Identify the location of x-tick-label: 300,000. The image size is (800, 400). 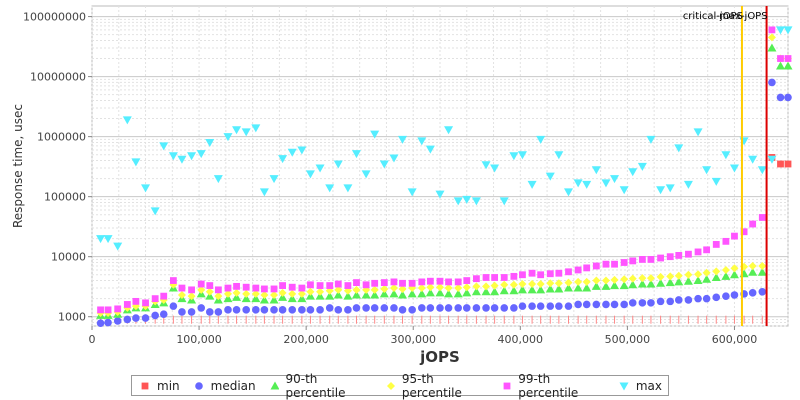
(413, 339).